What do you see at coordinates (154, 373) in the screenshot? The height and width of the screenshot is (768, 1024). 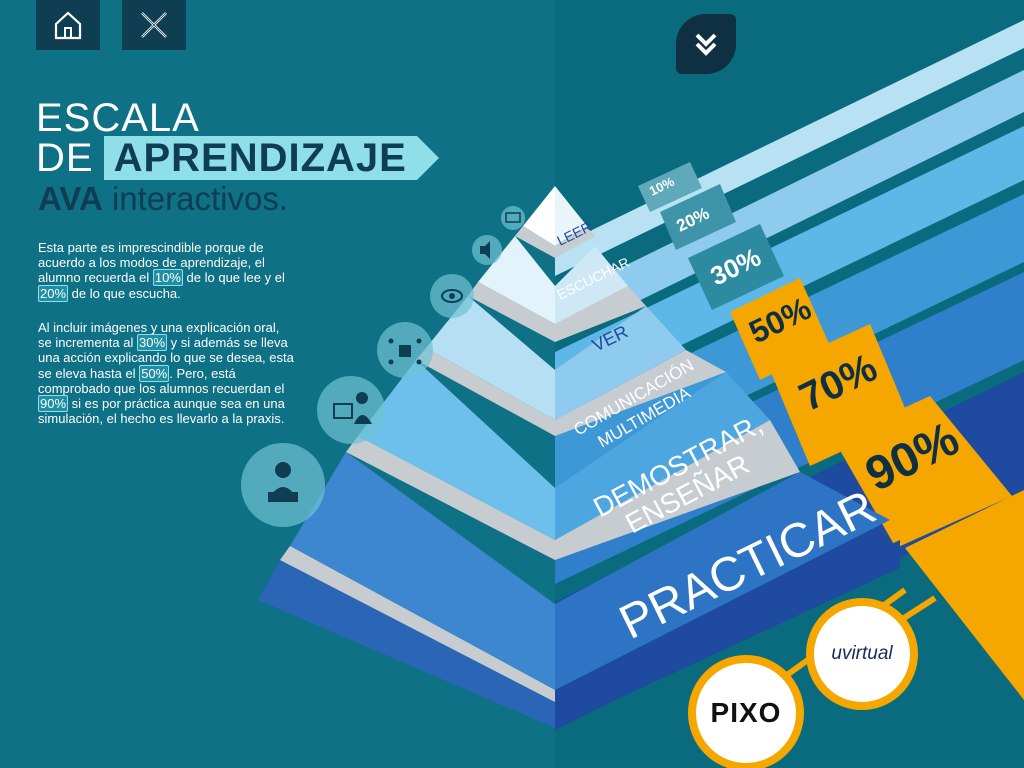 I see `p2-highlight-50: 50%` at bounding box center [154, 373].